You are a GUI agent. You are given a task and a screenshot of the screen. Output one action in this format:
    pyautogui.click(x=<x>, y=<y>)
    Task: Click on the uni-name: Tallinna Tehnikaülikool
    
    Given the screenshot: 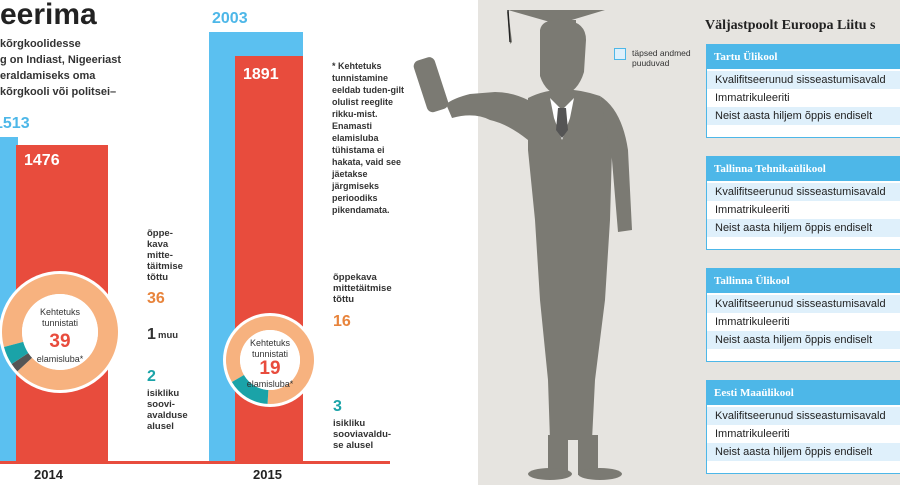 What is the action you would take?
    pyautogui.click(x=803, y=169)
    